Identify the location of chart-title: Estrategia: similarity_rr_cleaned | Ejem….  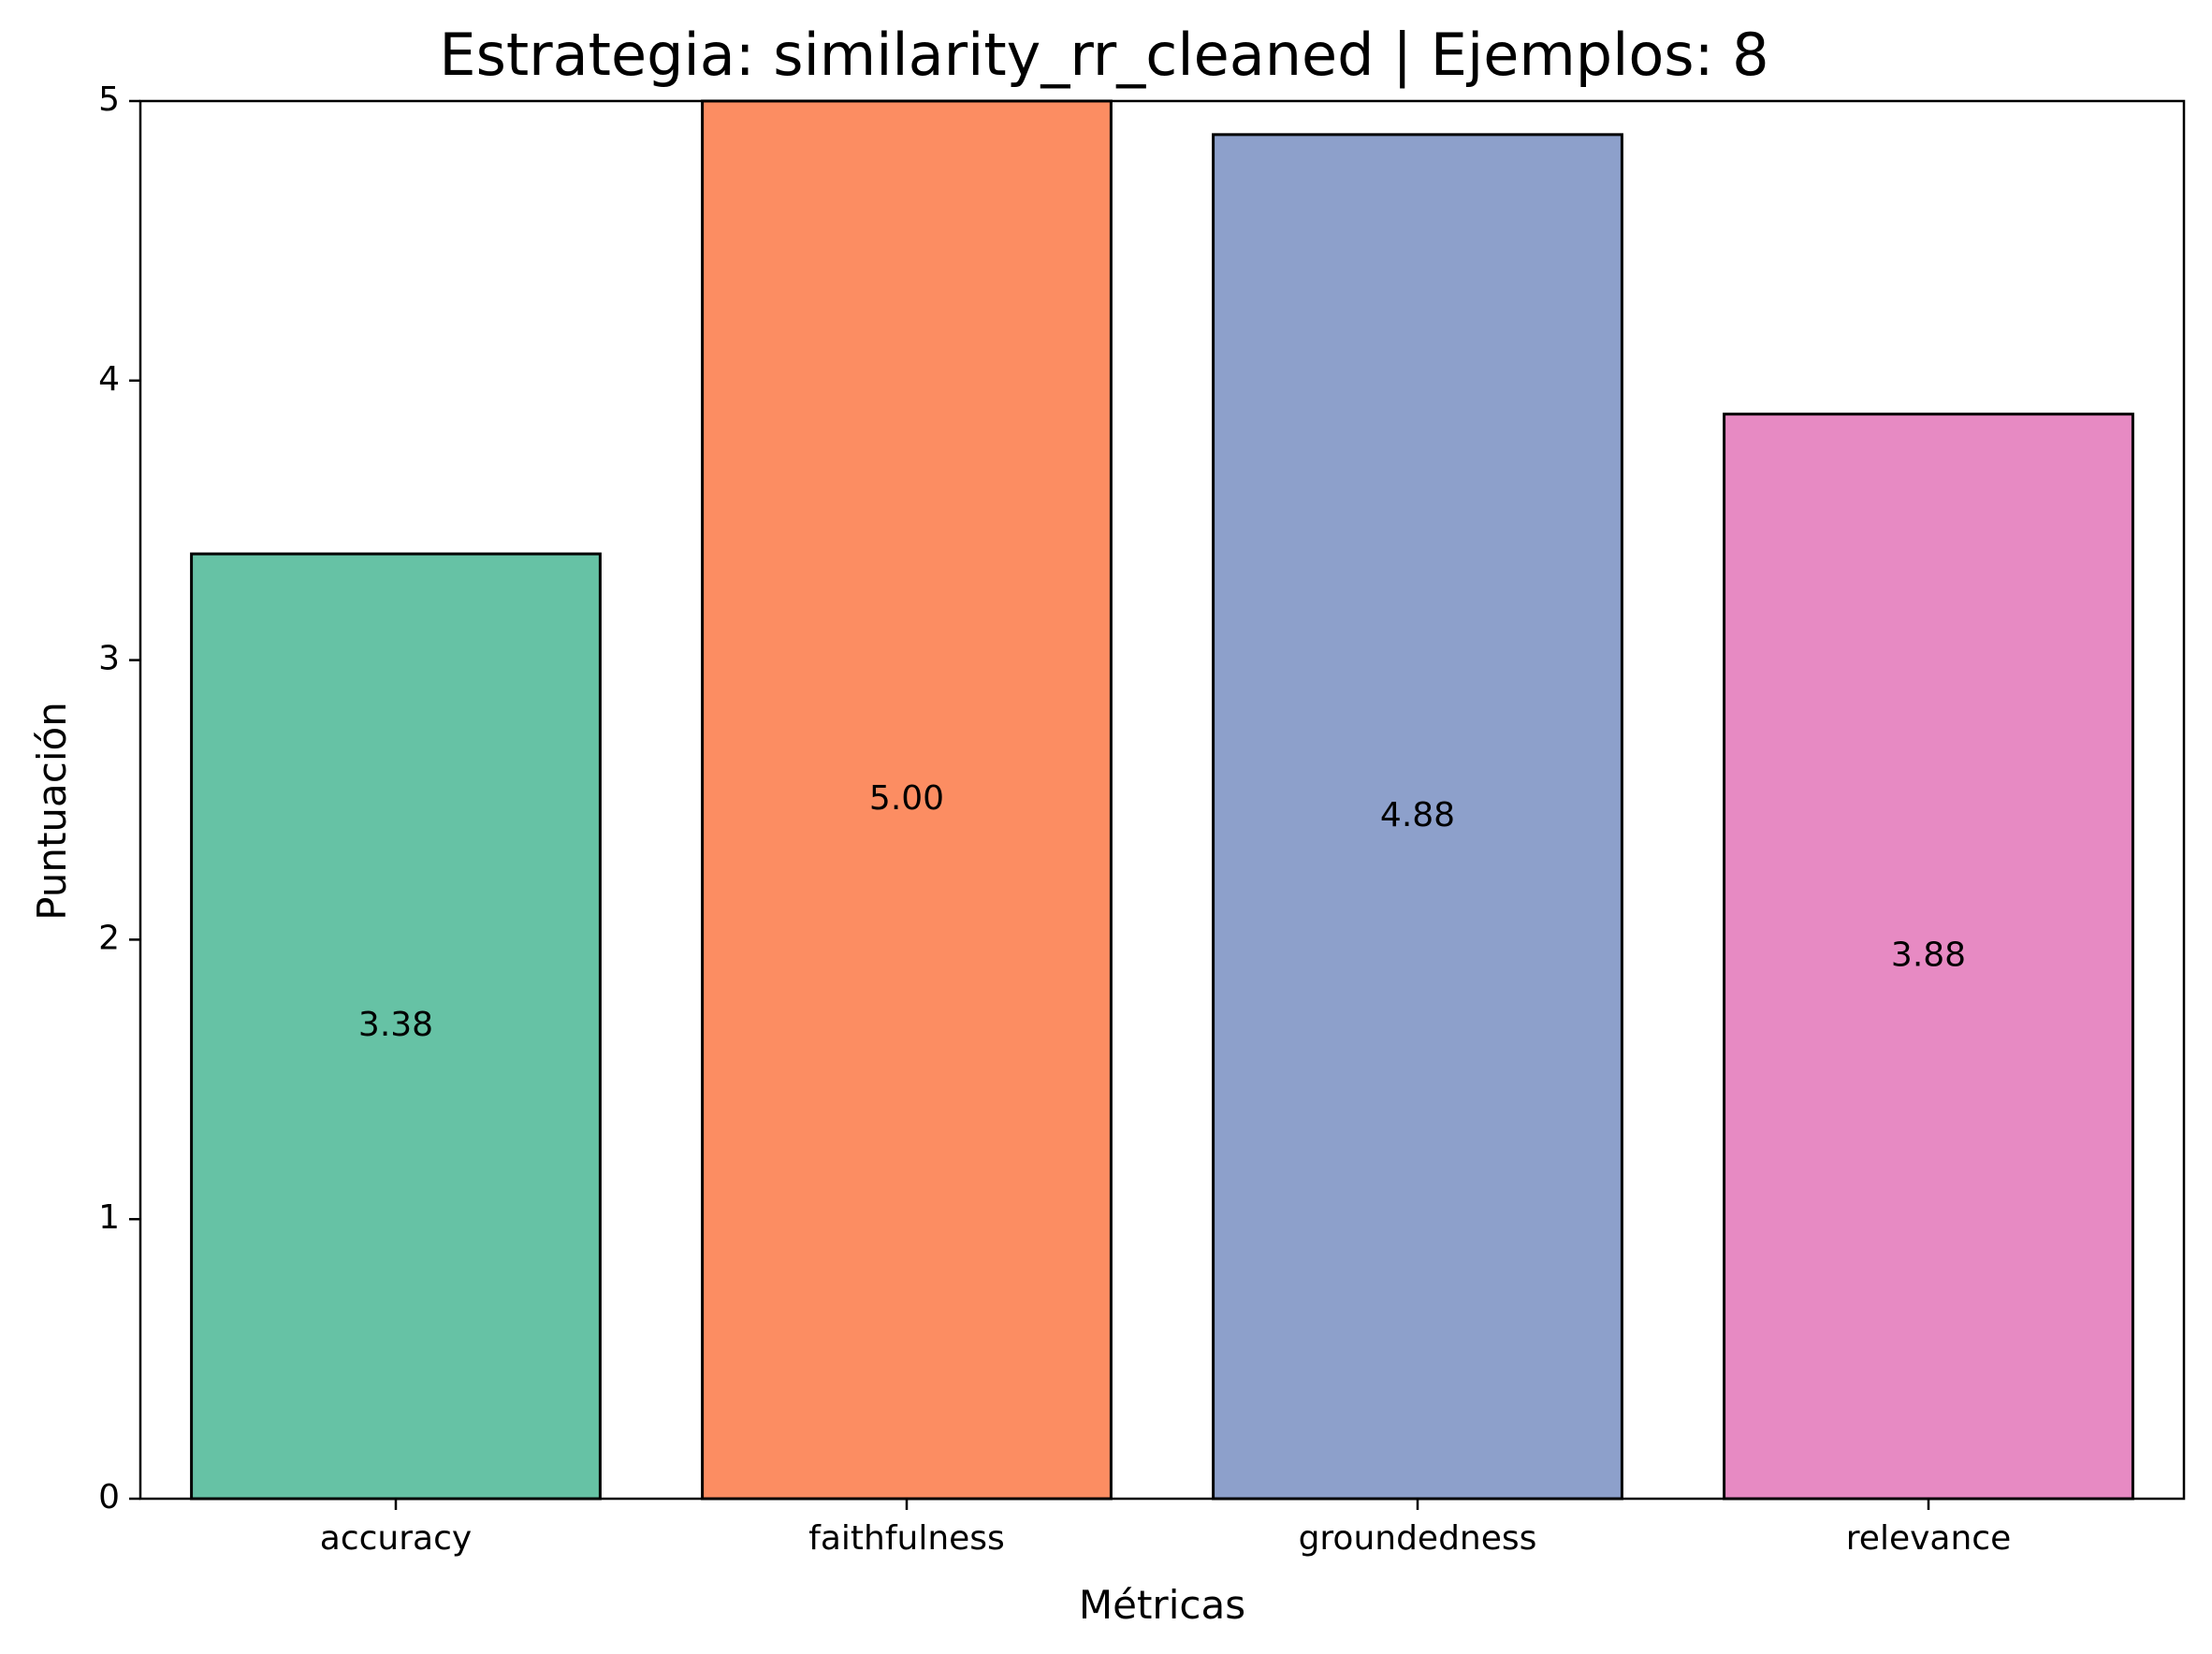
(1103, 55).